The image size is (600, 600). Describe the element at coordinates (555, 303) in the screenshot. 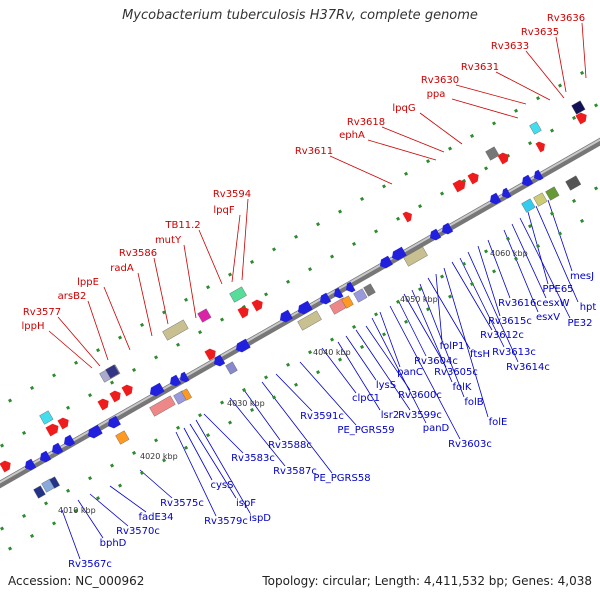

I see `gene-label-esxw: esxW` at that location.